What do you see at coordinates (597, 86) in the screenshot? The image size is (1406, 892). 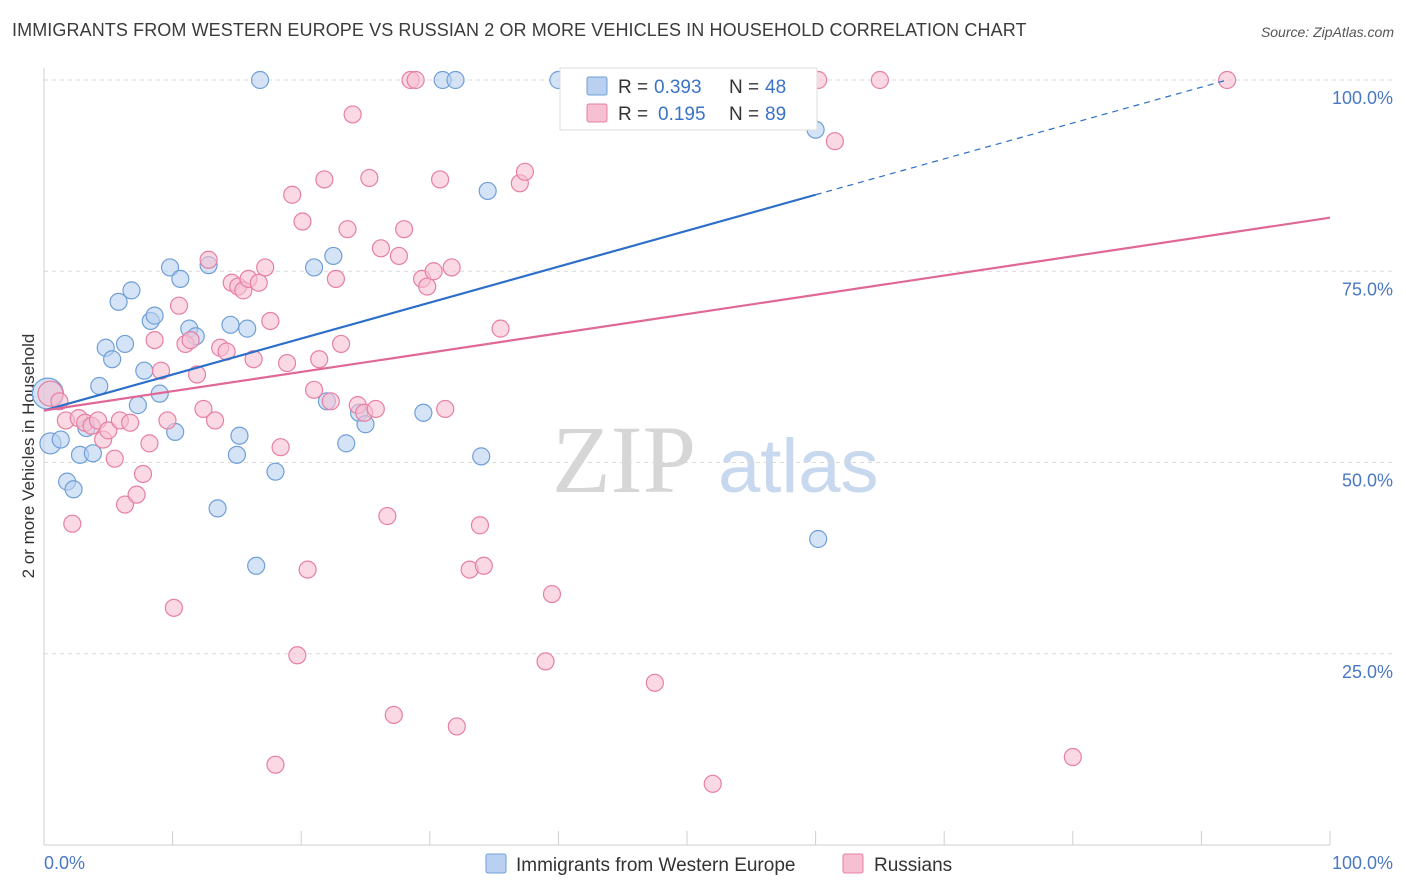 I see `legend-swatch-blue` at bounding box center [597, 86].